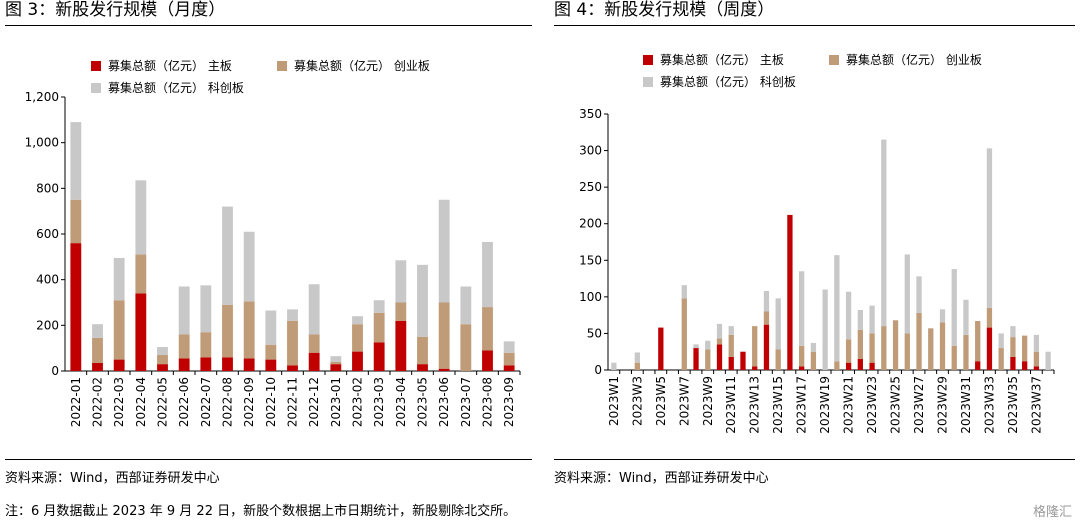 The height and width of the screenshot is (524, 1080). I want to click on left-source: 资料来源：Wind，西部证券研发中心, so click(112, 478).